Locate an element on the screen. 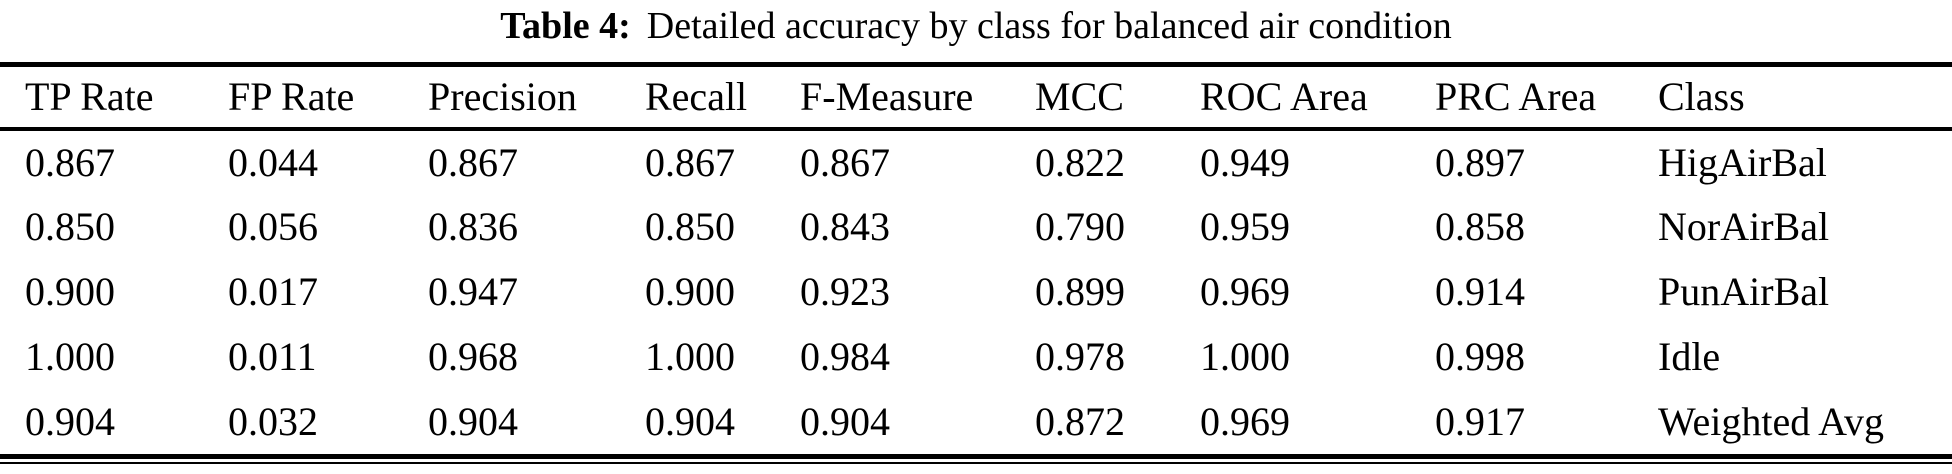 The image size is (1952, 474). table-cell: 0.056 is located at coordinates (273, 226).